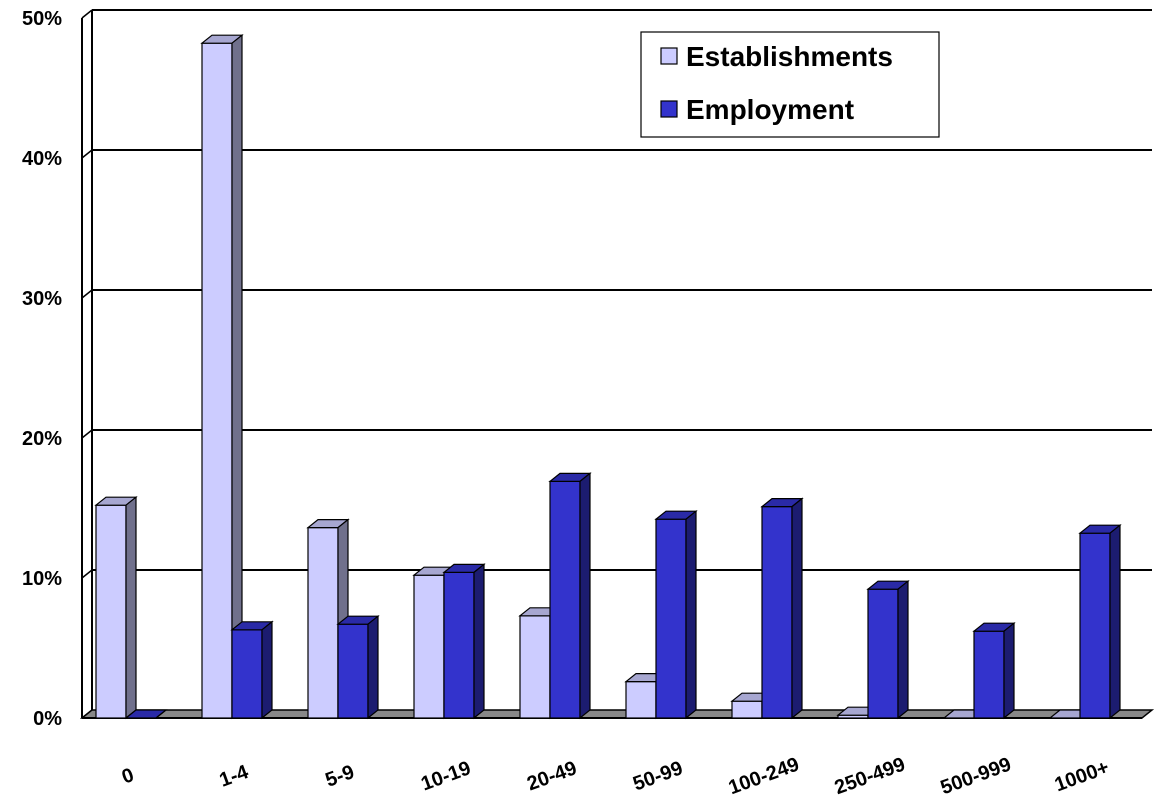  Describe the element at coordinates (42, 579) in the screenshot. I see `y-tick-label: 10%` at that location.